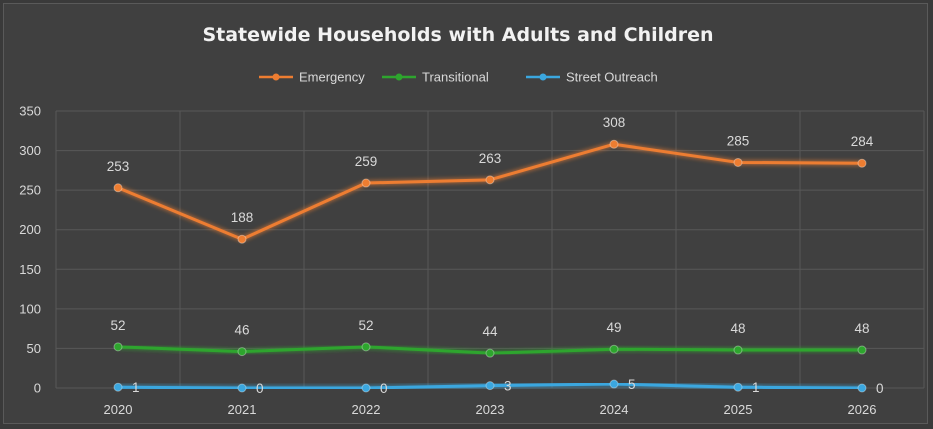  What do you see at coordinates (30, 111) in the screenshot?
I see `y-tick-label: 350` at bounding box center [30, 111].